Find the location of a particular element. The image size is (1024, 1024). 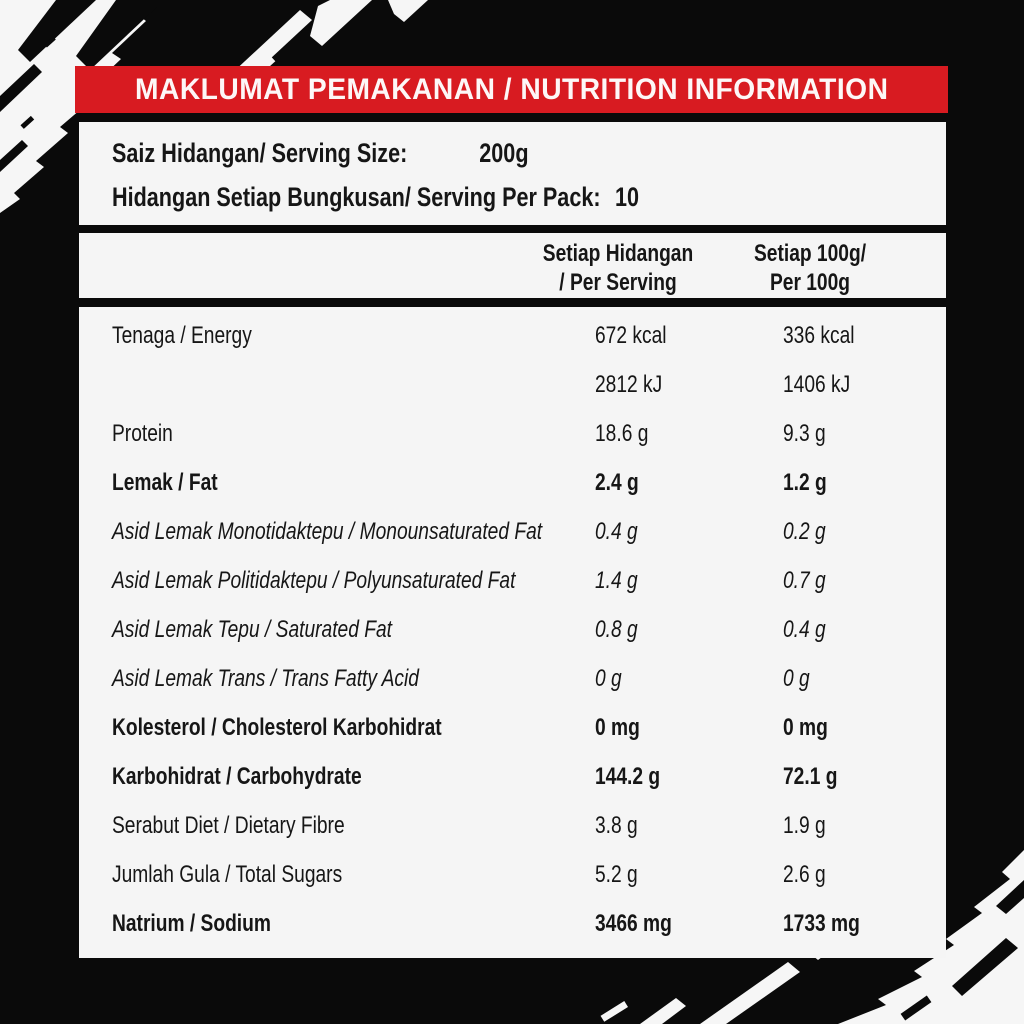

row-label: Kolesterol / Cholesterol Karbohidrat is located at coordinates (277, 727).